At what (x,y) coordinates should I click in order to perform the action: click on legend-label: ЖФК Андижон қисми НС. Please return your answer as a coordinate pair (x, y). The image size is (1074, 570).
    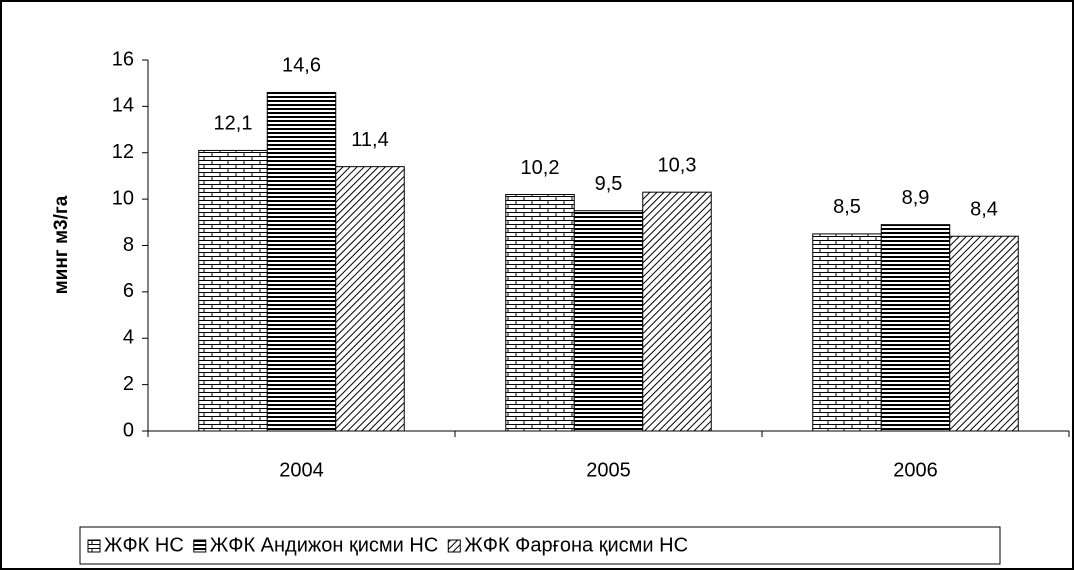
    Looking at the image, I should click on (324, 545).